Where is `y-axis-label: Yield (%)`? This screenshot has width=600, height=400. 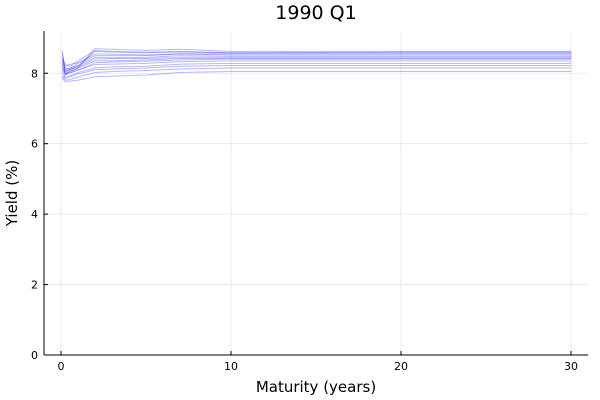 y-axis-label: Yield (%) is located at coordinates (12, 193).